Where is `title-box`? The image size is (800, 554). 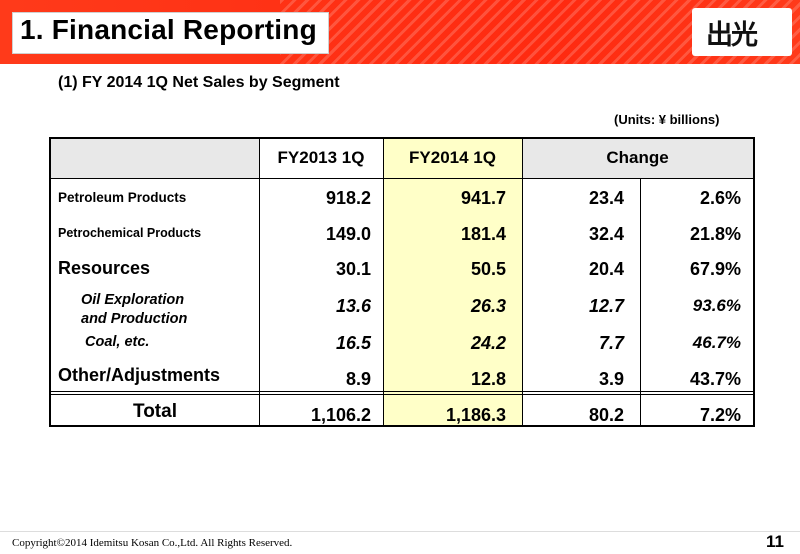 title-box is located at coordinates (170, 33).